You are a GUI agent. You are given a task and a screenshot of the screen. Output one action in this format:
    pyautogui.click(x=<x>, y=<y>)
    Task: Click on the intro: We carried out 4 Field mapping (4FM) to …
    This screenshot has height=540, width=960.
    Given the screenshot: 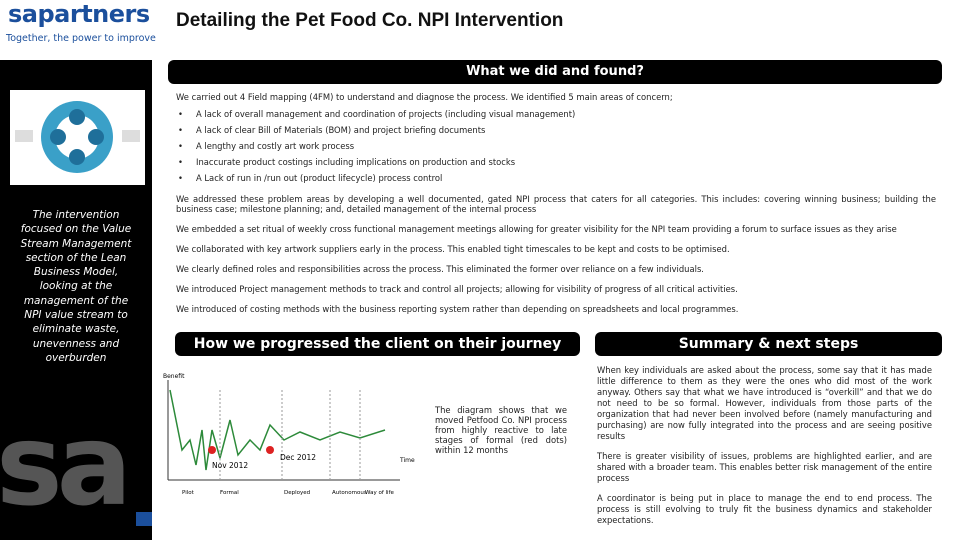 What is the action you would take?
    pyautogui.click(x=424, y=97)
    